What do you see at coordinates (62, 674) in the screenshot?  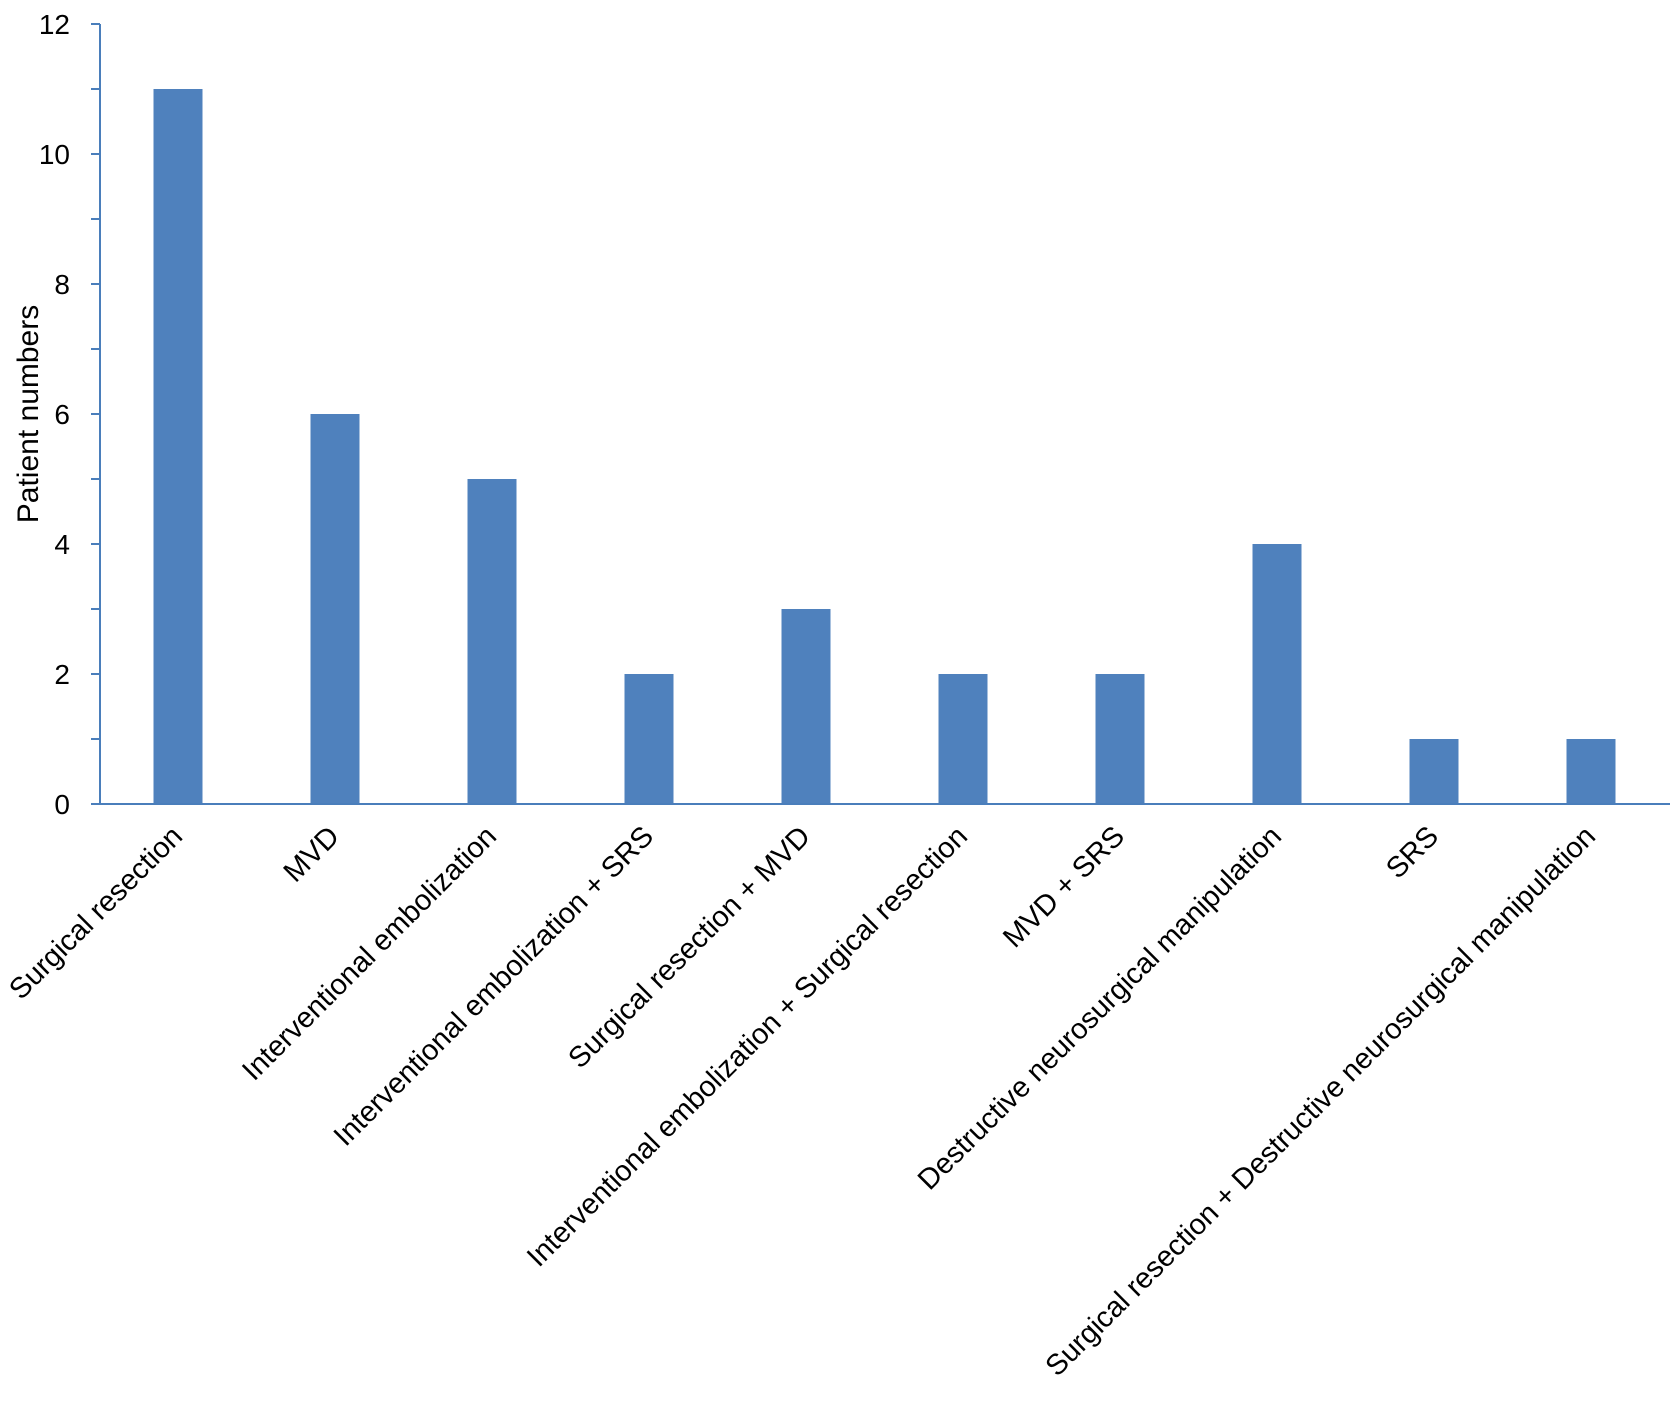 I see `y-tick-label-2: 2` at bounding box center [62, 674].